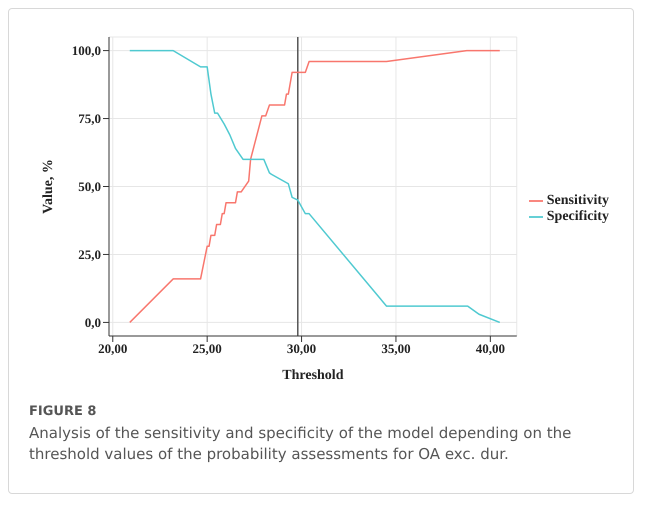 This screenshot has width=646, height=506. Describe the element at coordinates (92, 322) in the screenshot. I see `y-tick-label: 0,0` at that location.